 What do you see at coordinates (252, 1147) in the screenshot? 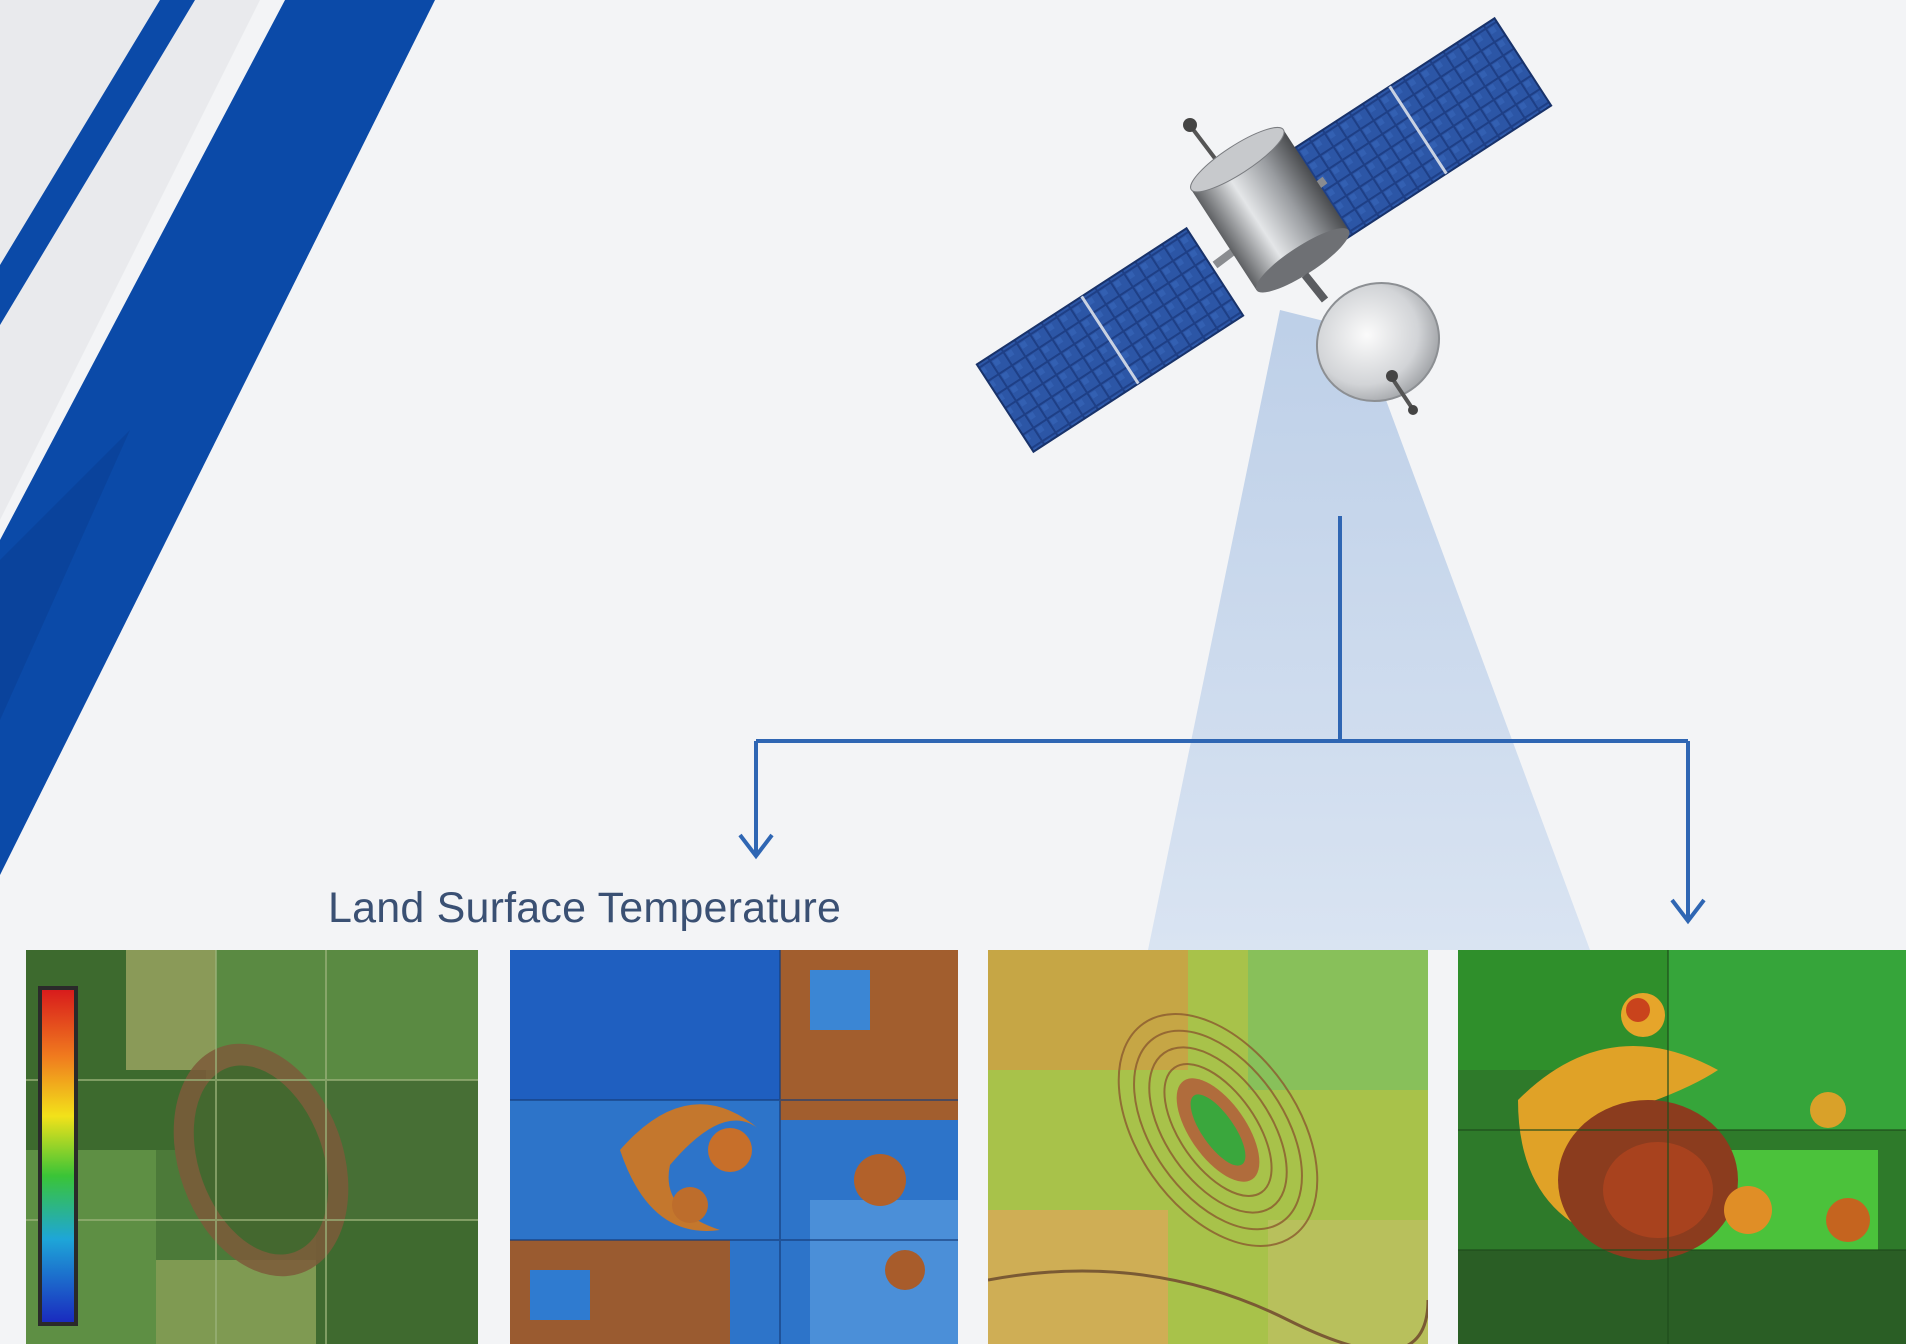
I see `aerial-image-panel` at bounding box center [252, 1147].